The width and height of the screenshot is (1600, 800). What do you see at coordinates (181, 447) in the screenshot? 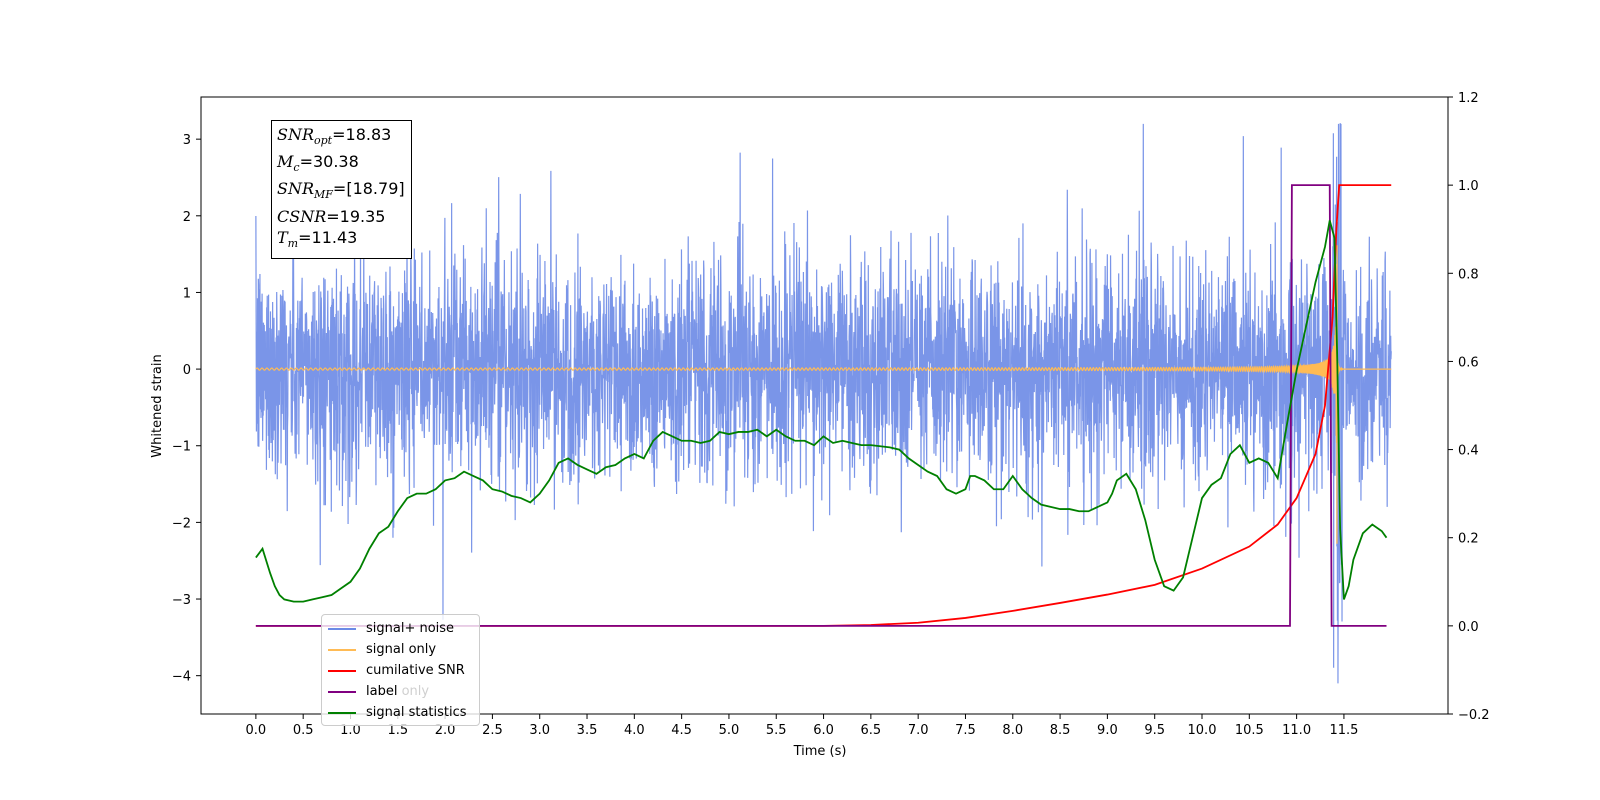
I see `y-tick-label: −1` at bounding box center [181, 447].